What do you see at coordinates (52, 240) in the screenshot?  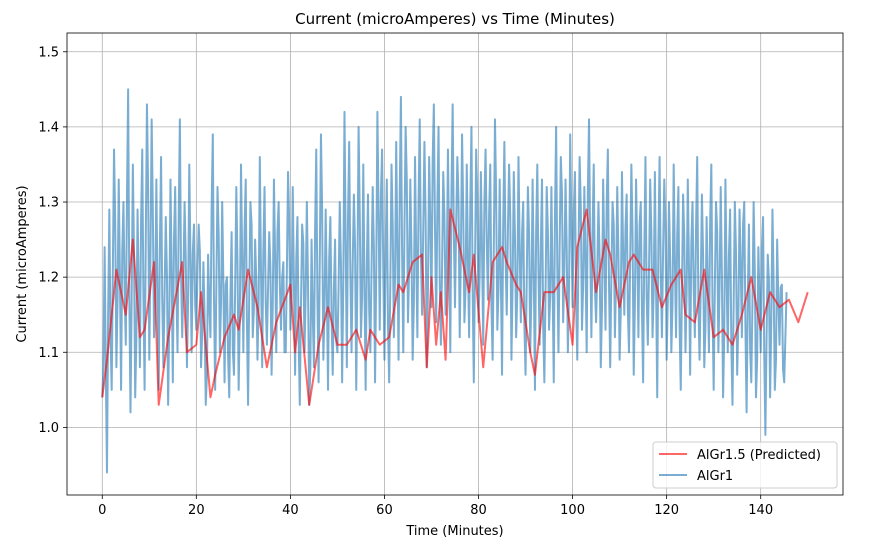 I see `y-axis: 1.0 1.1 1.2 1.3 1.4 1.5` at bounding box center [52, 240].